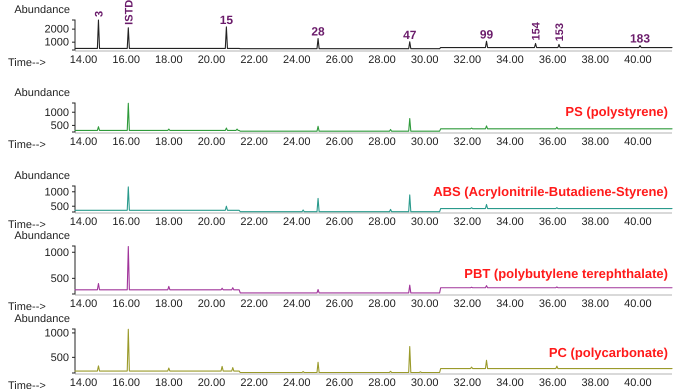 Image resolution: width=700 pixels, height=389 pixels. I want to click on annotation: 99, so click(487, 34).